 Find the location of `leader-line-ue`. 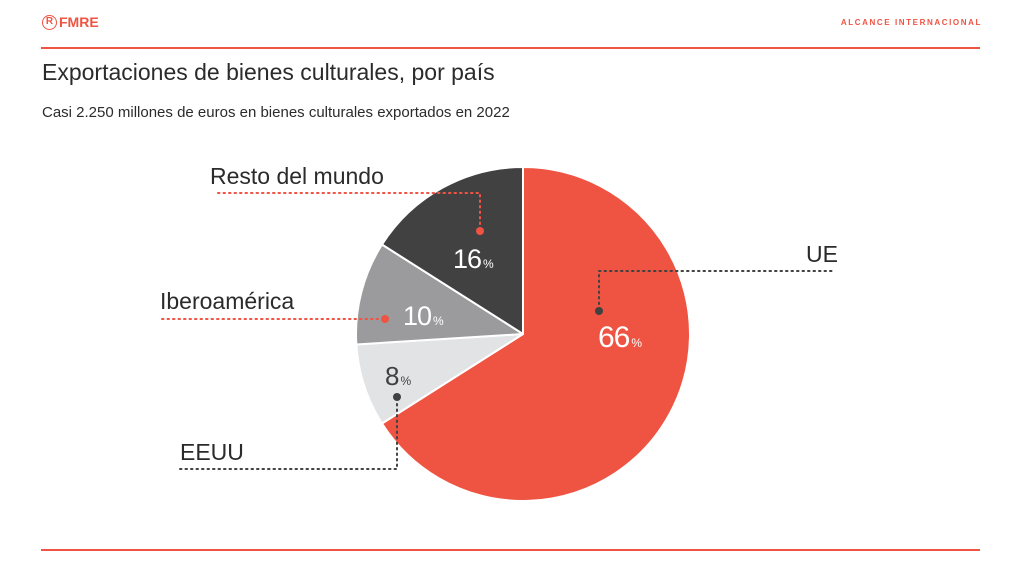

leader-line-ue is located at coordinates (715, 287).